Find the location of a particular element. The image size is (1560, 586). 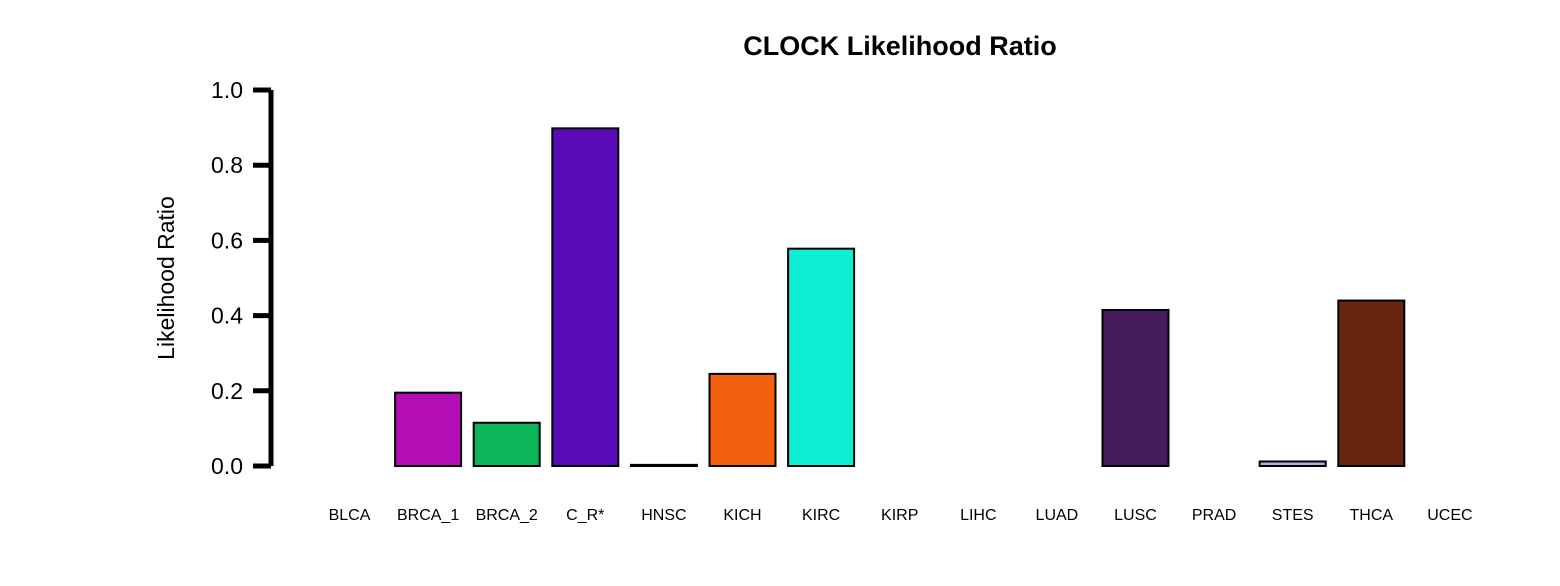

y-axis-label: Likelihood Ratio is located at coordinates (166, 278).